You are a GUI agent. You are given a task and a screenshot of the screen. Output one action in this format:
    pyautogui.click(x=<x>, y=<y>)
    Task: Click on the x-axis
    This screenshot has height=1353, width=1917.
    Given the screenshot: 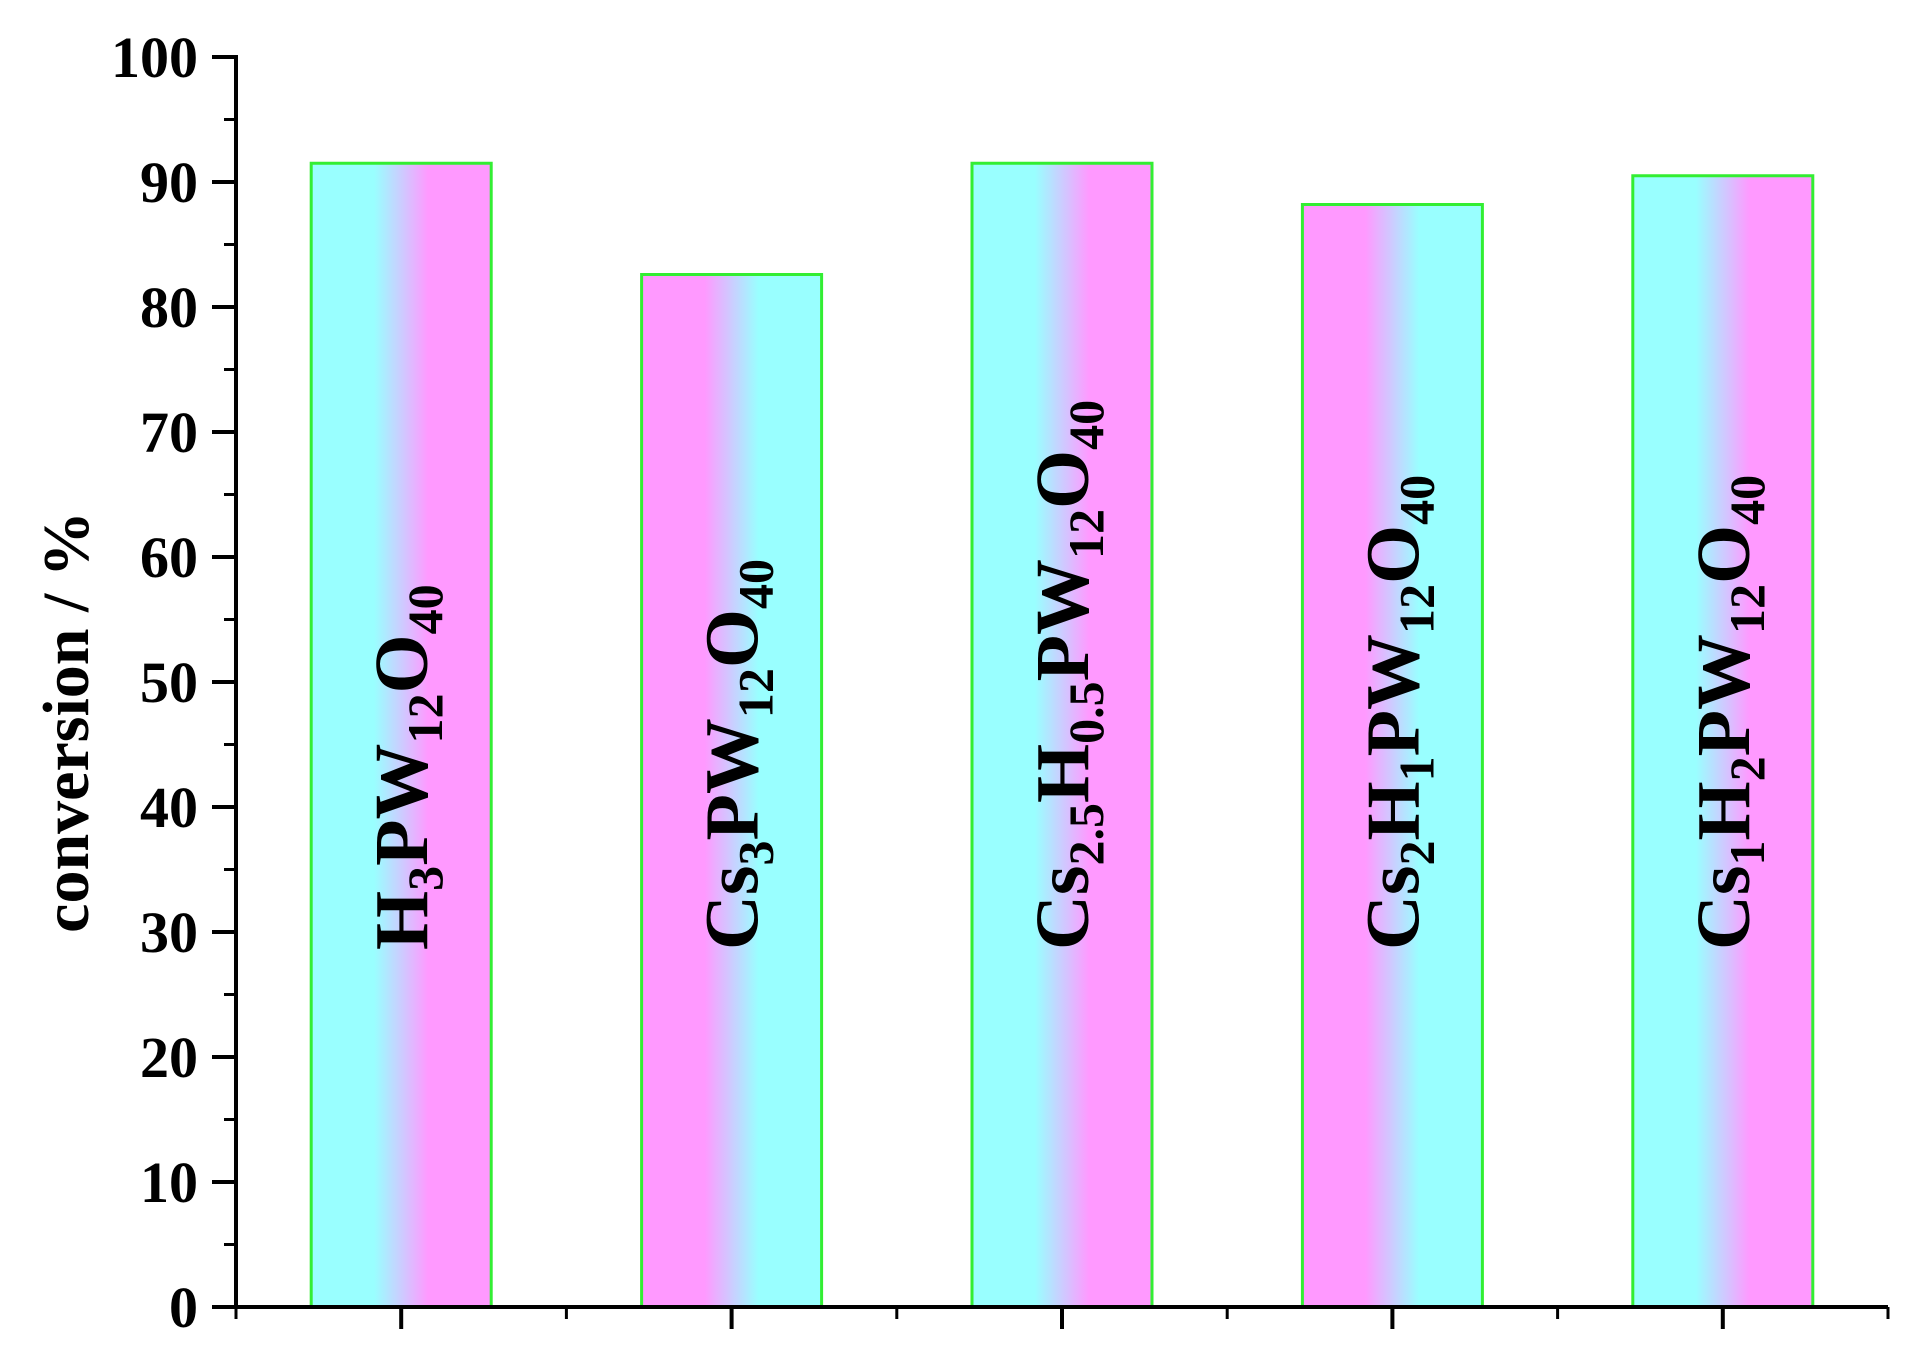 What is the action you would take?
    pyautogui.click(x=1062, y=1317)
    